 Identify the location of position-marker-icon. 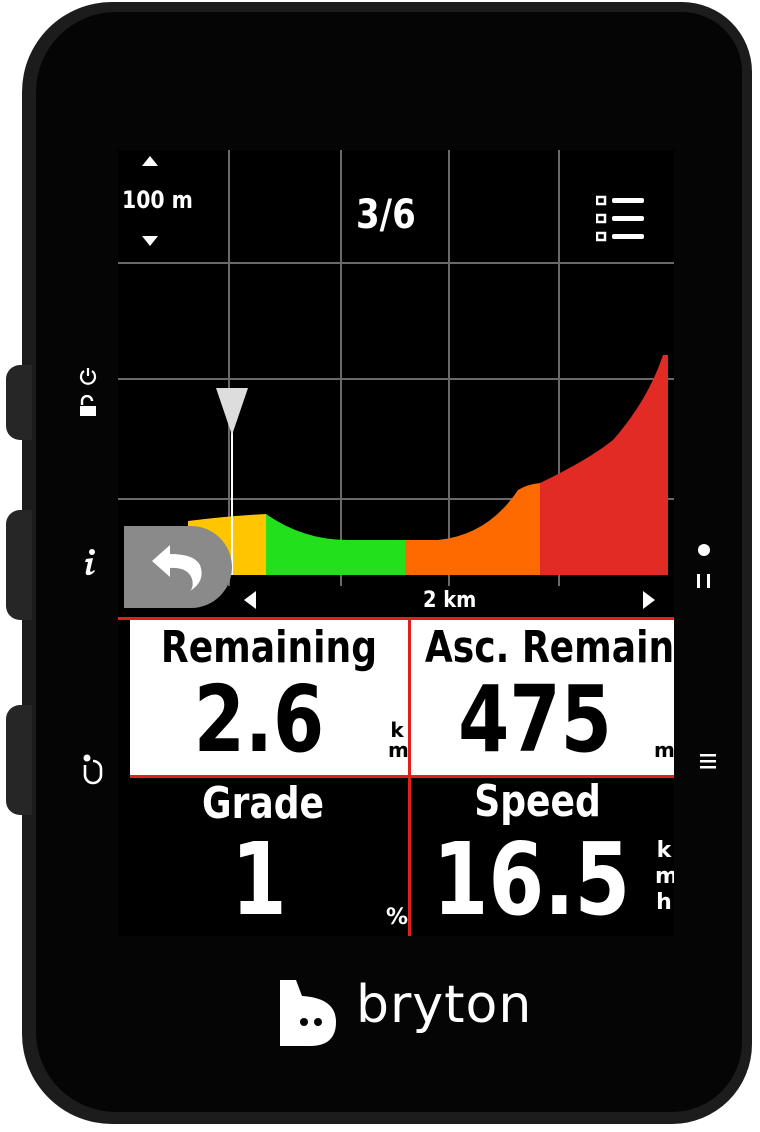
(232, 411).